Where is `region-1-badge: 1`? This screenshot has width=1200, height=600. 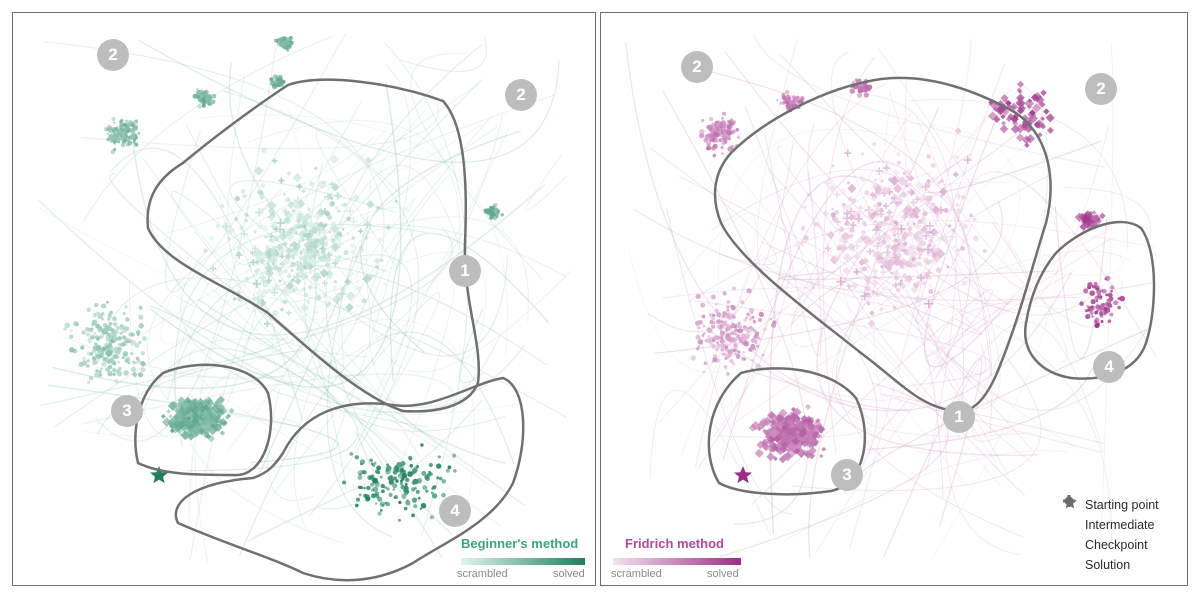 region-1-badge: 1 is located at coordinates (959, 417).